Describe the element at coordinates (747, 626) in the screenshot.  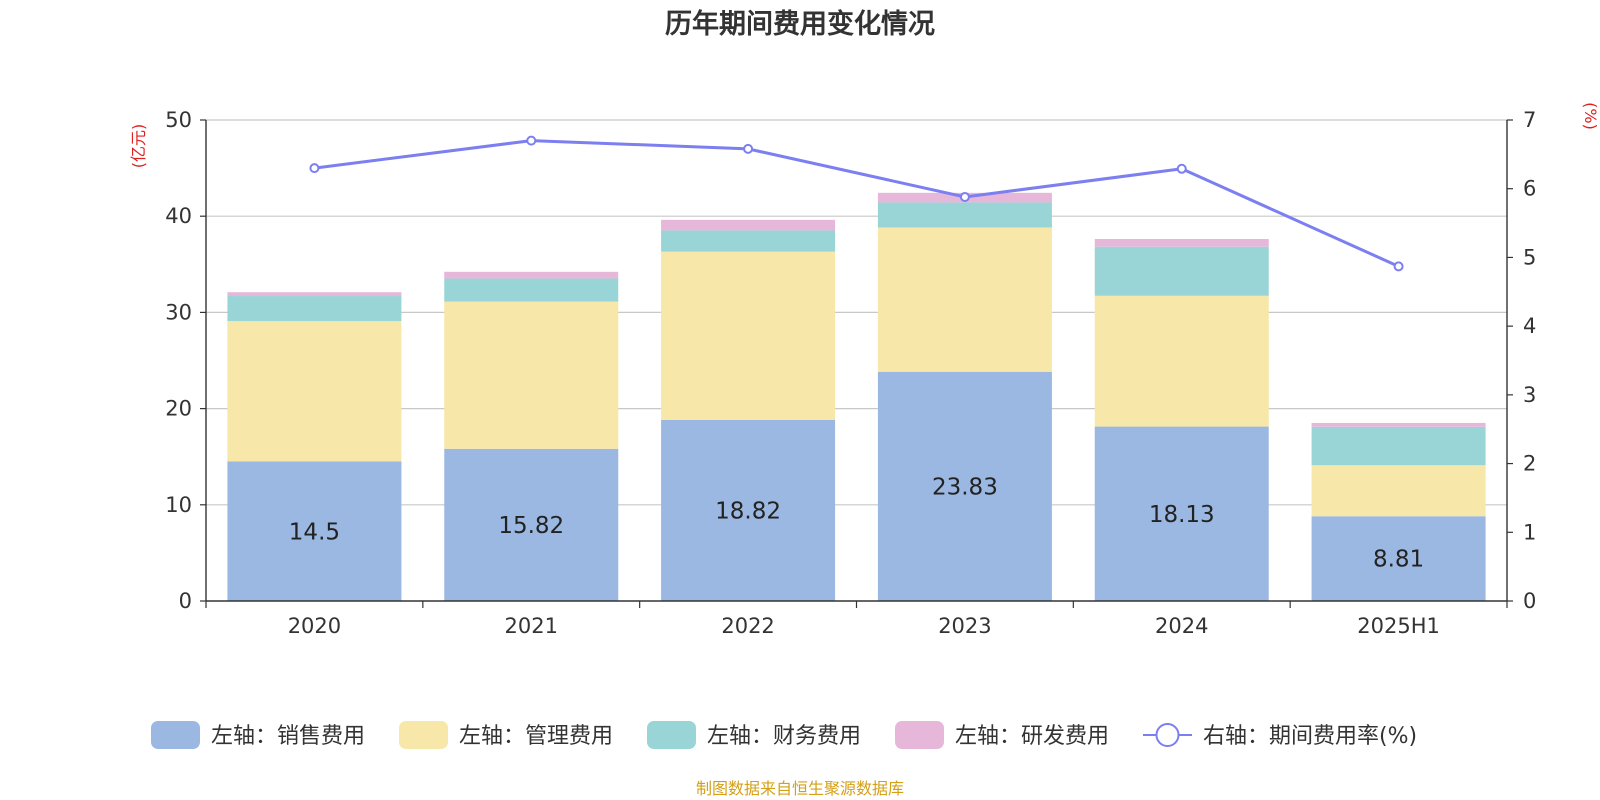
I see `x-tick-label: 2022` at that location.